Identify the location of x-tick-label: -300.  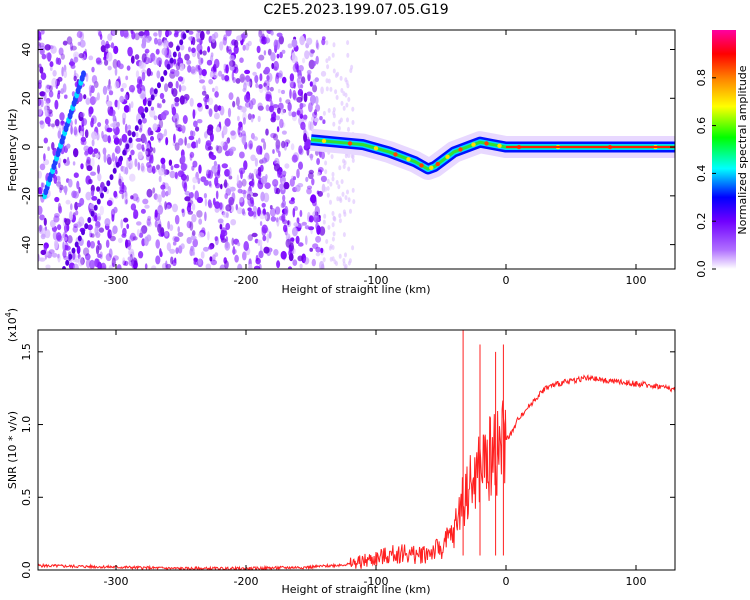
(116, 581).